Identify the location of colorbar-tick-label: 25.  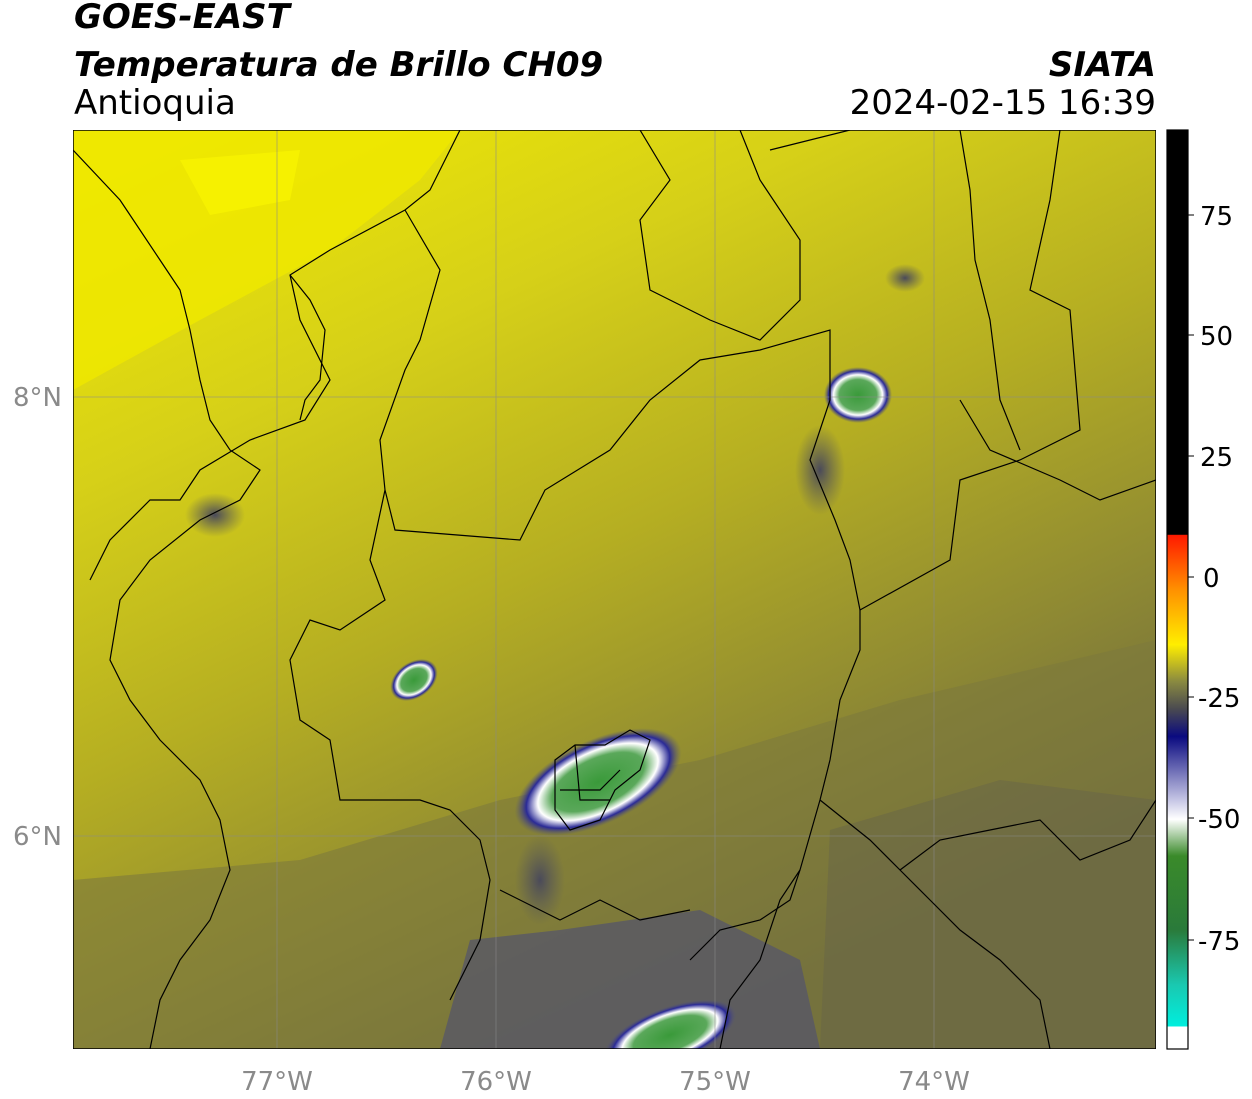
(1216, 458).